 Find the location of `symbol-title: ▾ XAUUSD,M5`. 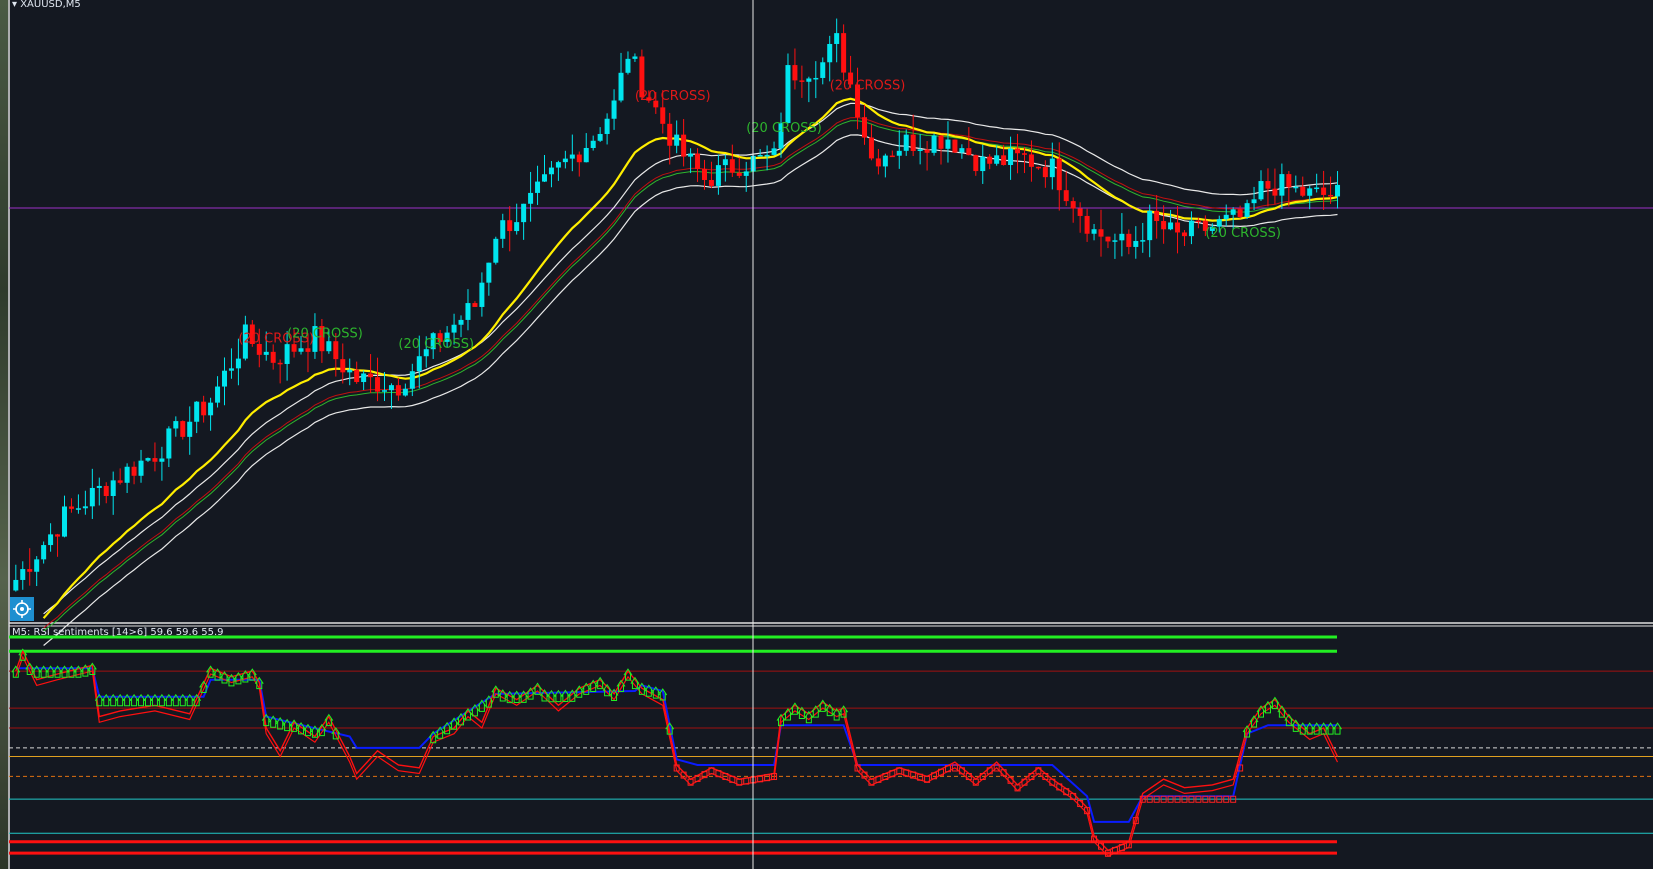

symbol-title: ▾ XAUUSD,M5 is located at coordinates (46, 5).